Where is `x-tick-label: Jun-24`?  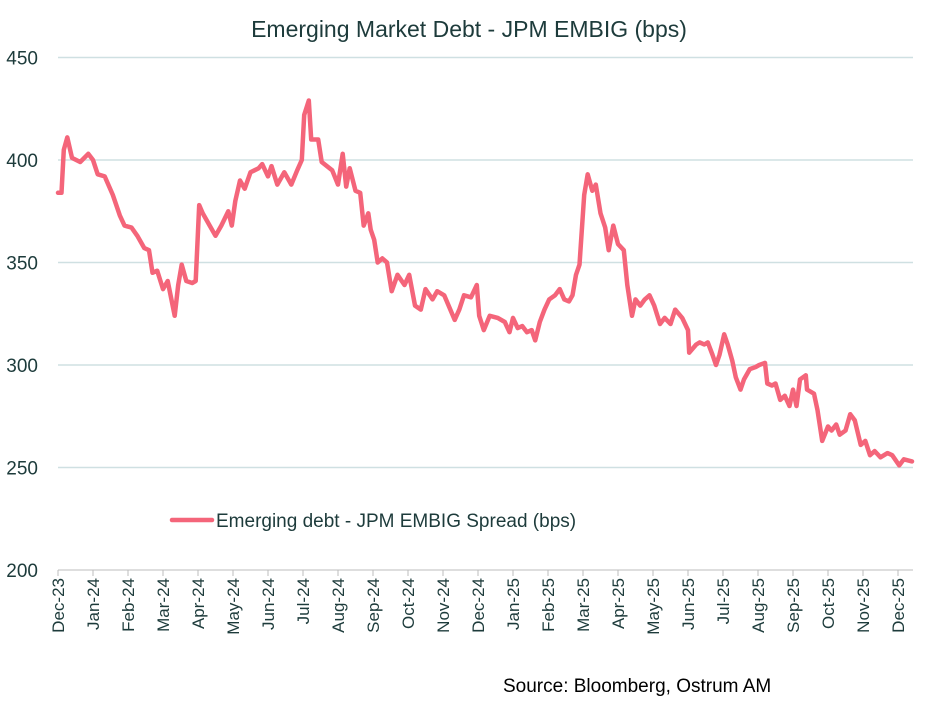
x-tick-label: Jun-24 is located at coordinates (268, 604).